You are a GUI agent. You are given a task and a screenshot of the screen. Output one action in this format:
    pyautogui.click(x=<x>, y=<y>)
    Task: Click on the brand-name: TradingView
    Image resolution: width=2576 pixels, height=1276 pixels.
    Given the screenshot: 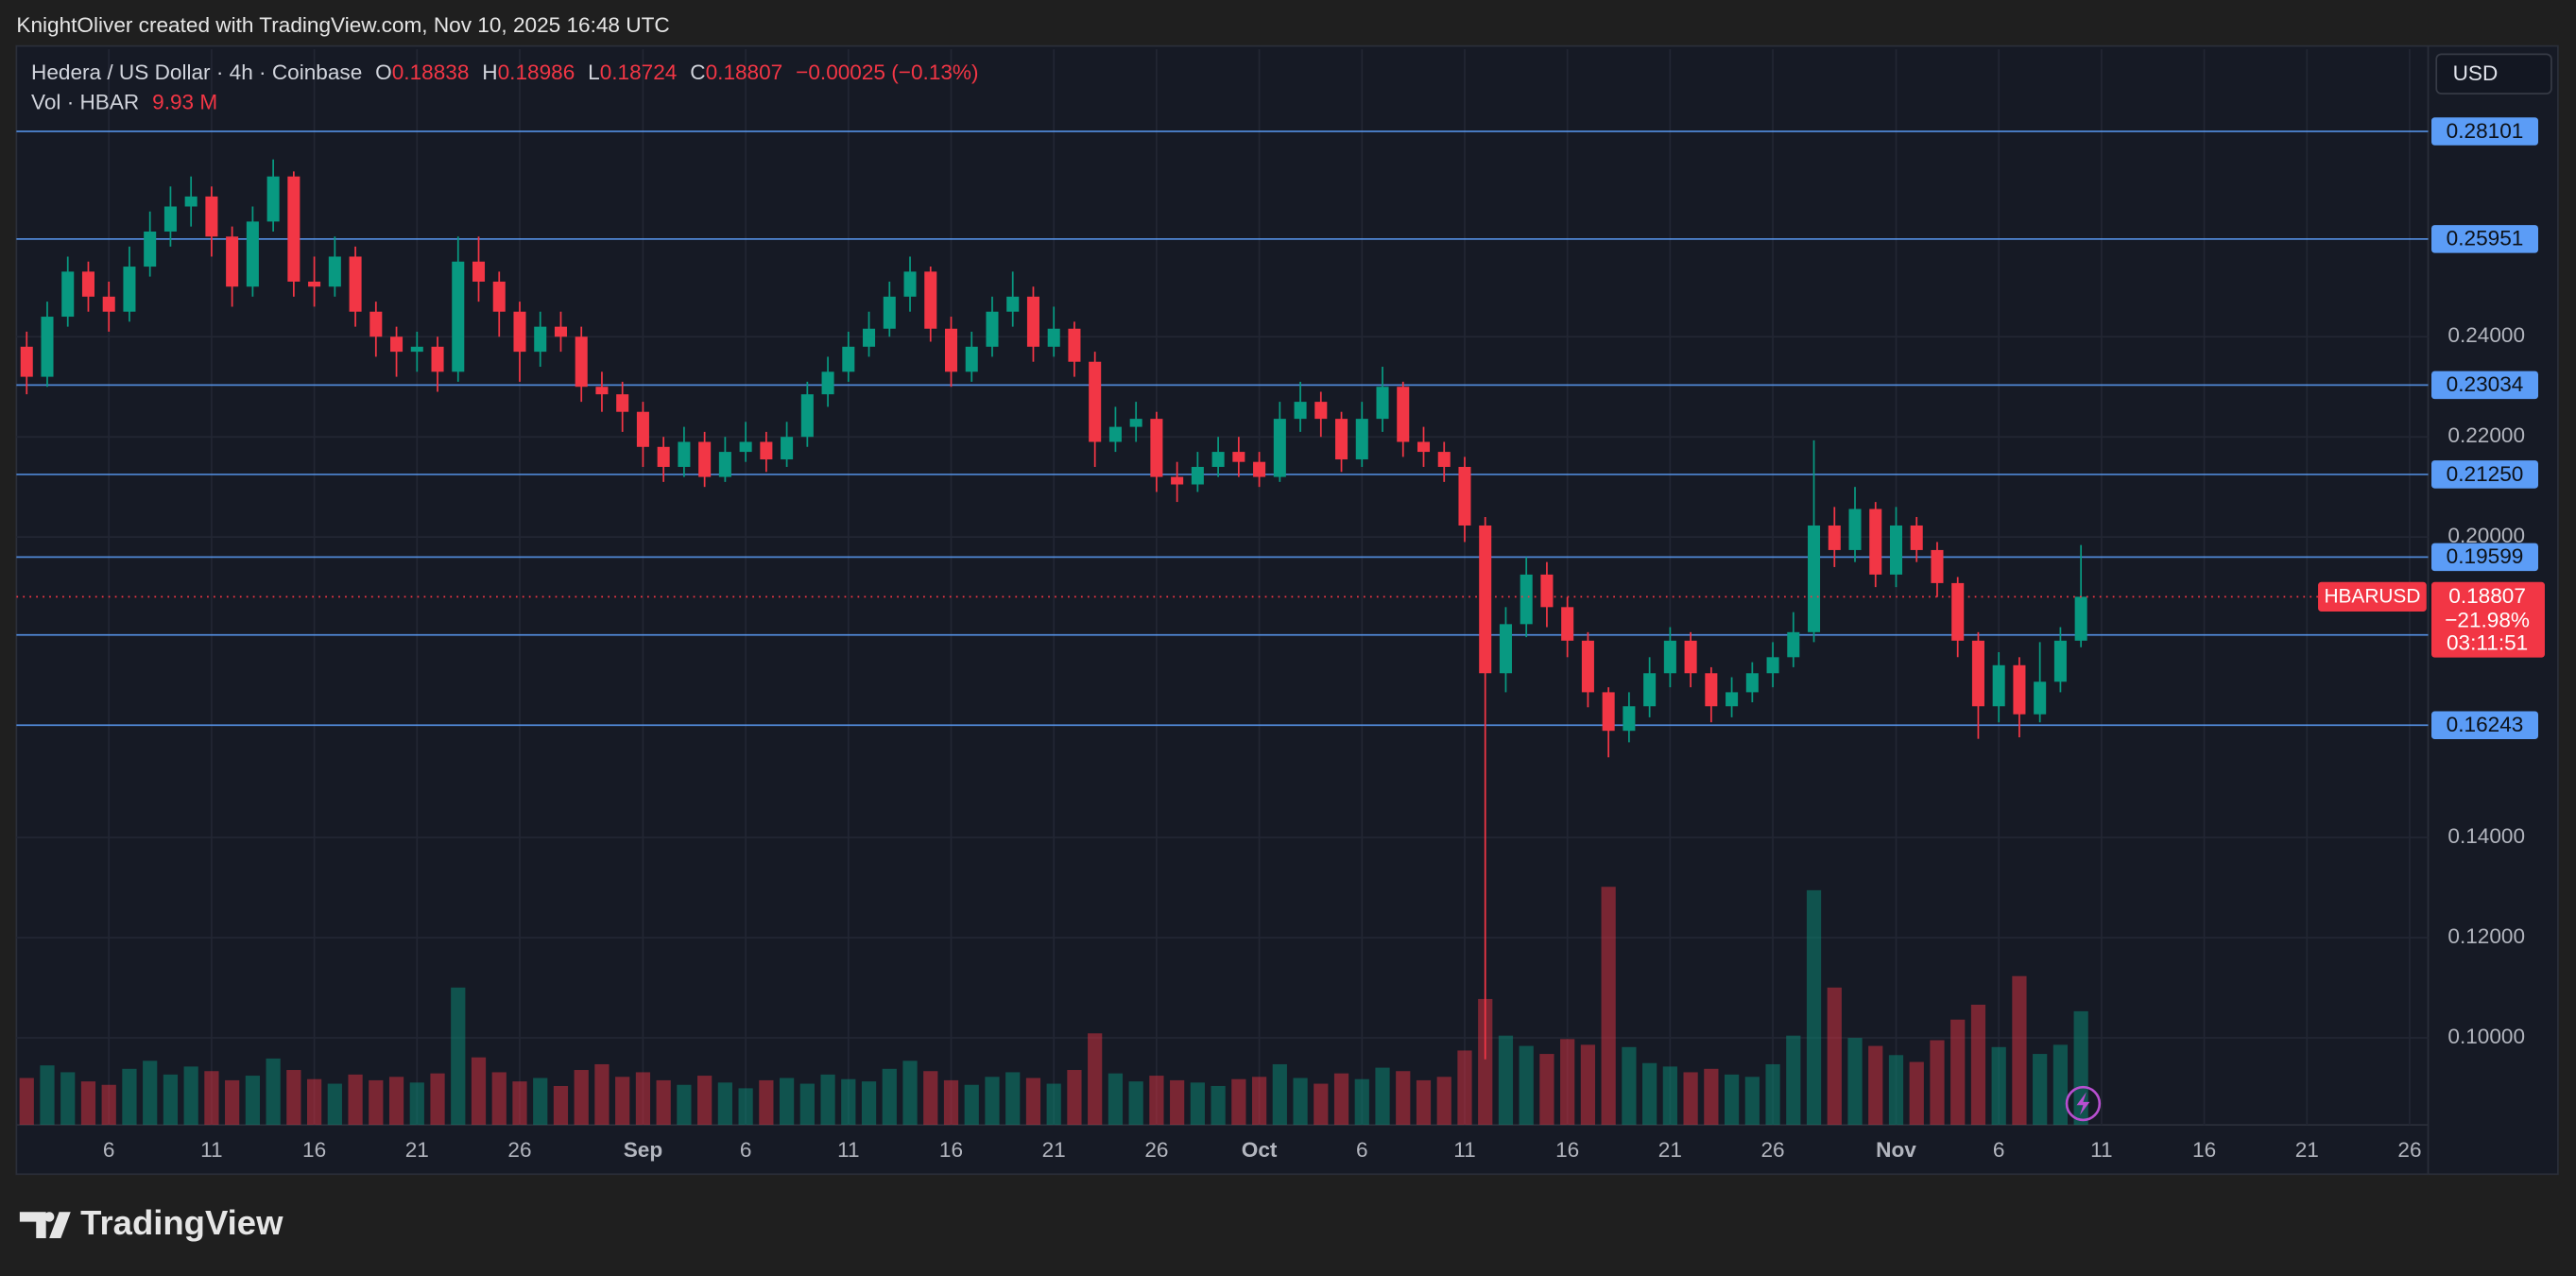 What is the action you would take?
    pyautogui.click(x=181, y=1223)
    